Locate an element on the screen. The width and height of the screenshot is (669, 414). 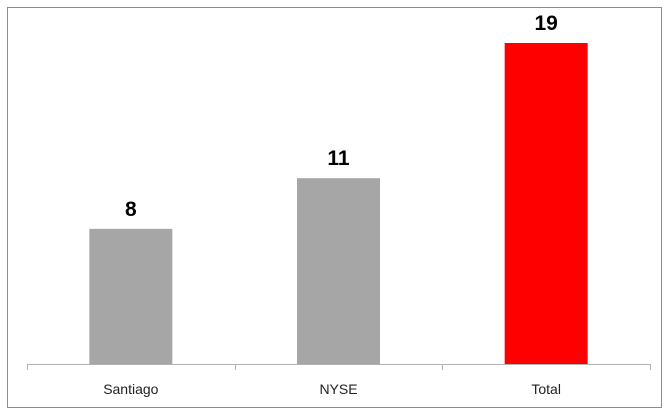
categories-layer: Santiago NYSE Total is located at coordinates (332, 389).